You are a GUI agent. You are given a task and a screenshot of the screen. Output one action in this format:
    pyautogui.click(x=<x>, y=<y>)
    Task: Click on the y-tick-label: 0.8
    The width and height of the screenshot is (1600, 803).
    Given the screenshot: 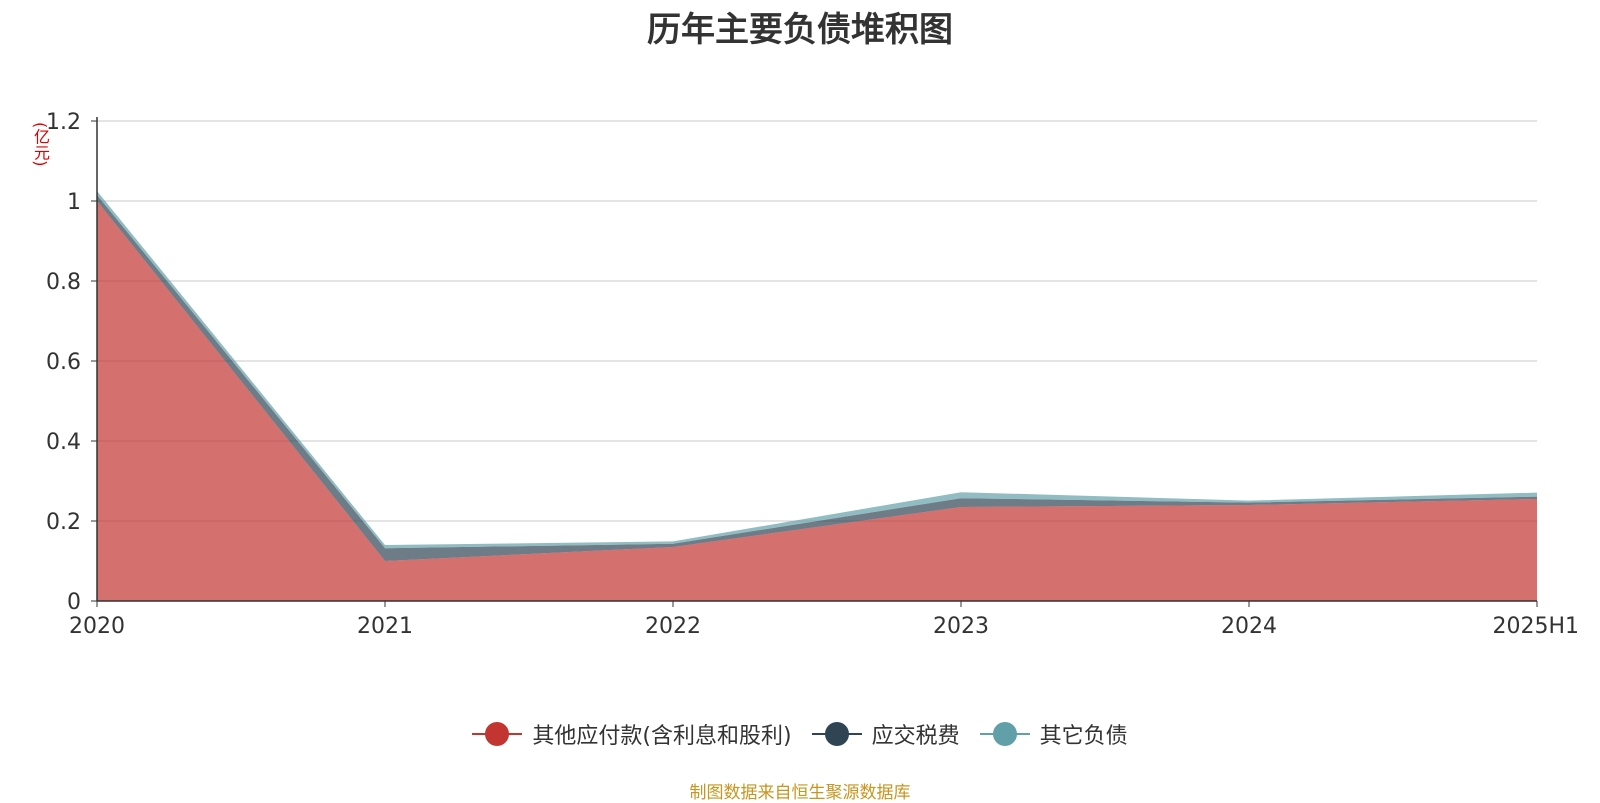 What is the action you would take?
    pyautogui.click(x=63, y=282)
    